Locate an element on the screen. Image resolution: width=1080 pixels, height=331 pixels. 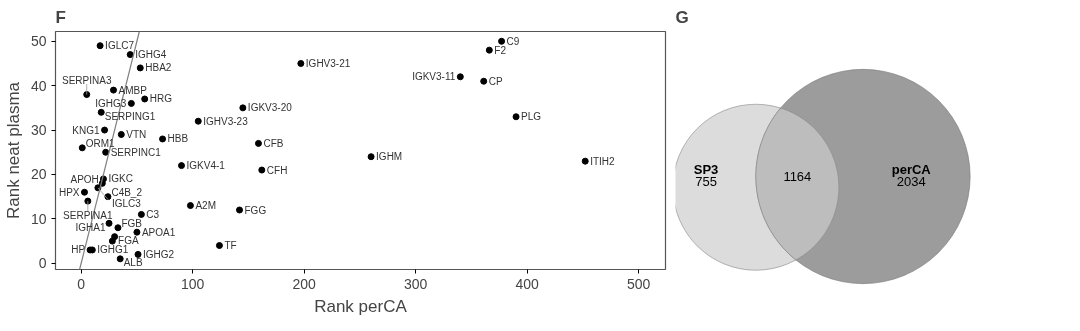
annotation: IGKV4-1 is located at coordinates (206, 166).